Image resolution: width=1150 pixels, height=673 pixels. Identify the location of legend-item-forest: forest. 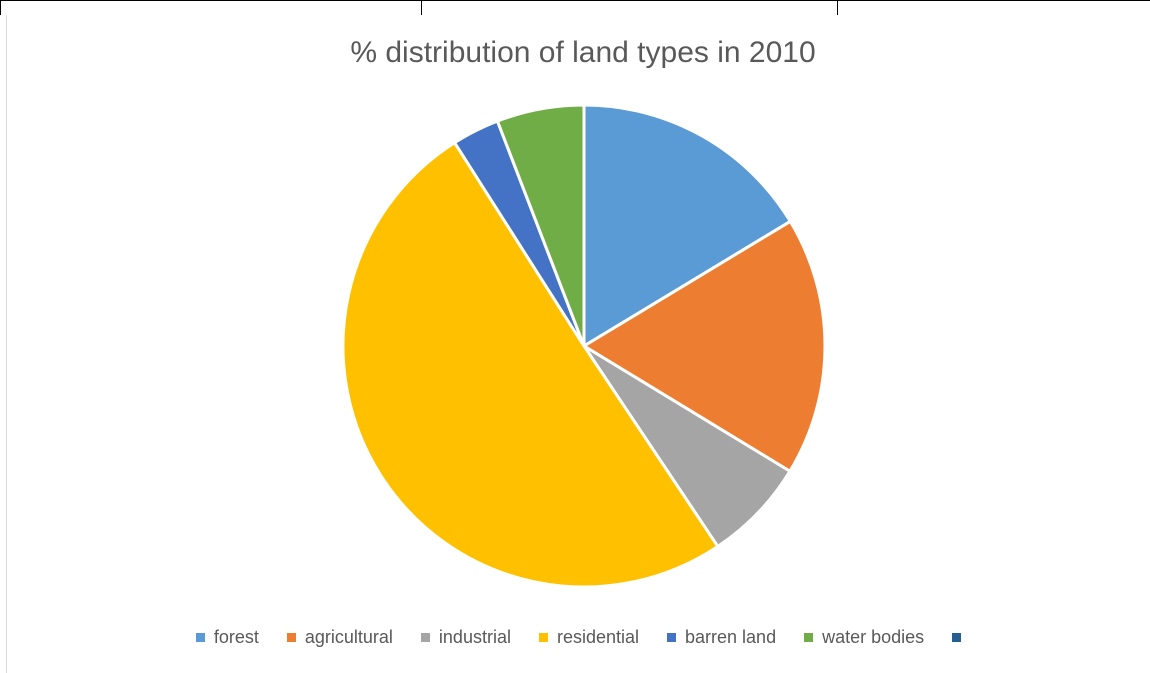
(227, 637).